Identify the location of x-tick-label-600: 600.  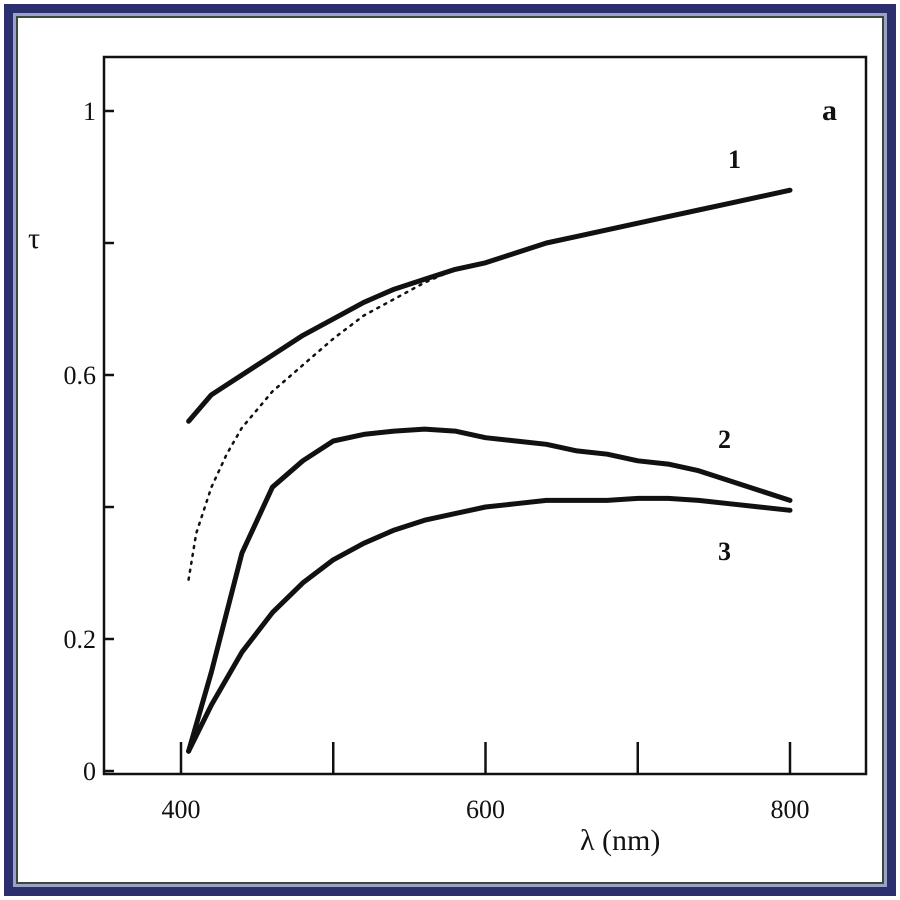
(485, 809).